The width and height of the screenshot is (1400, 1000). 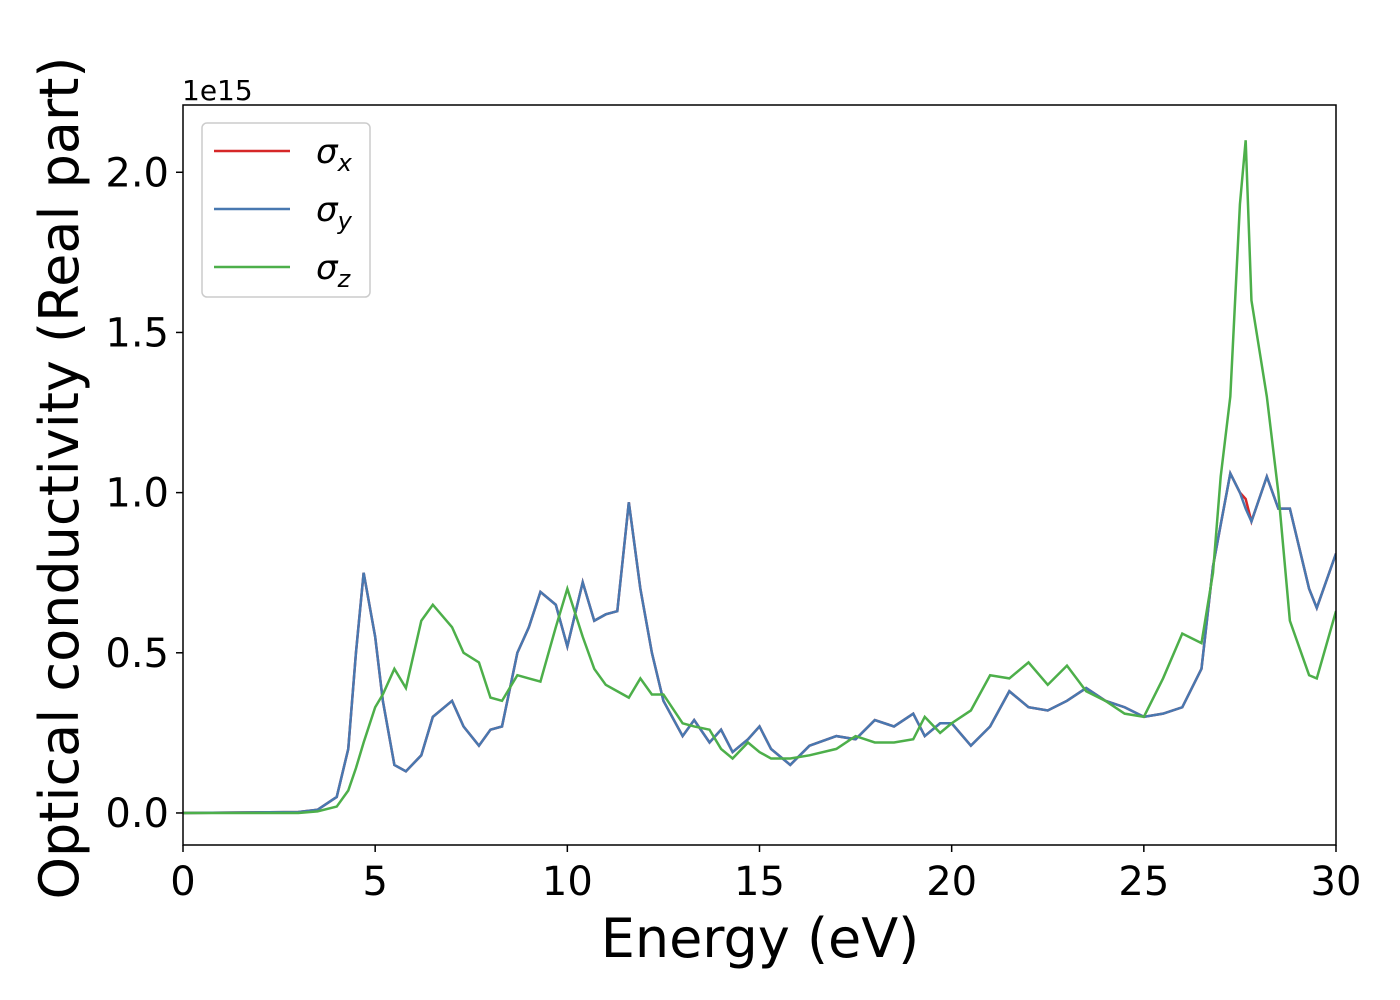 I want to click on x-tick-label: 30, so click(x=1336, y=882).